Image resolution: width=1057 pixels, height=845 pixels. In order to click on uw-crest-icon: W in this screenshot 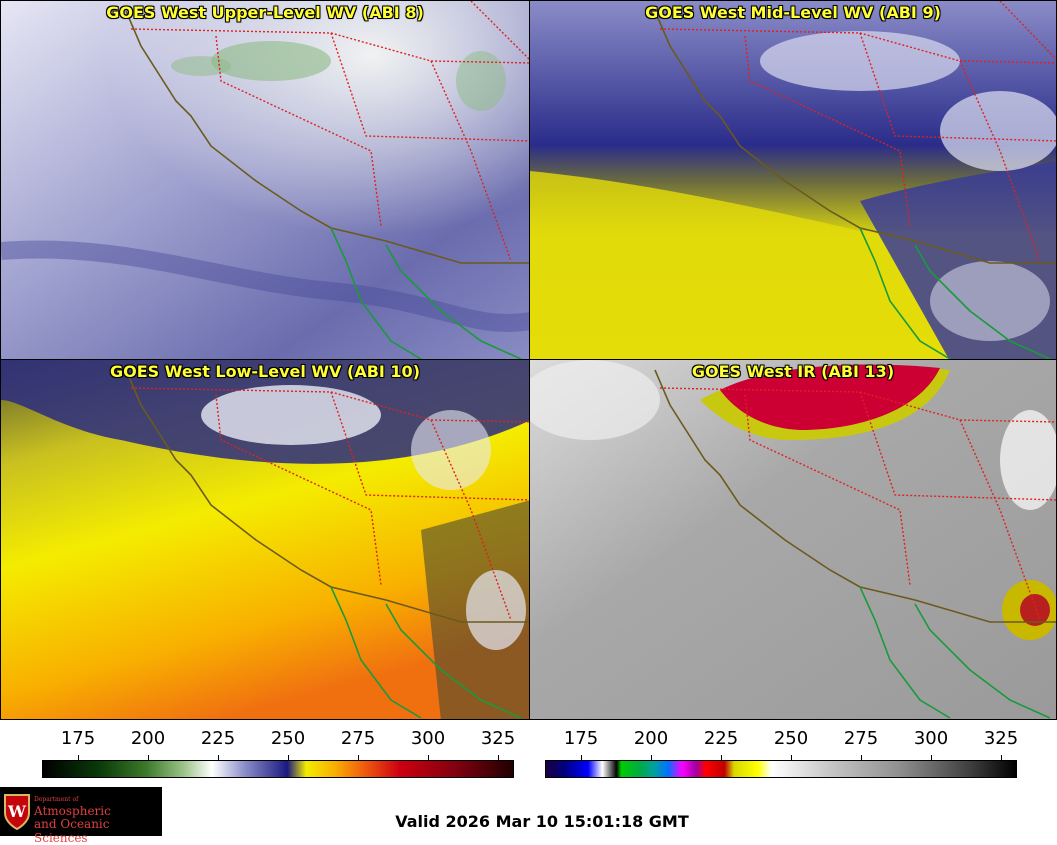, I will do `click(17, 812)`.